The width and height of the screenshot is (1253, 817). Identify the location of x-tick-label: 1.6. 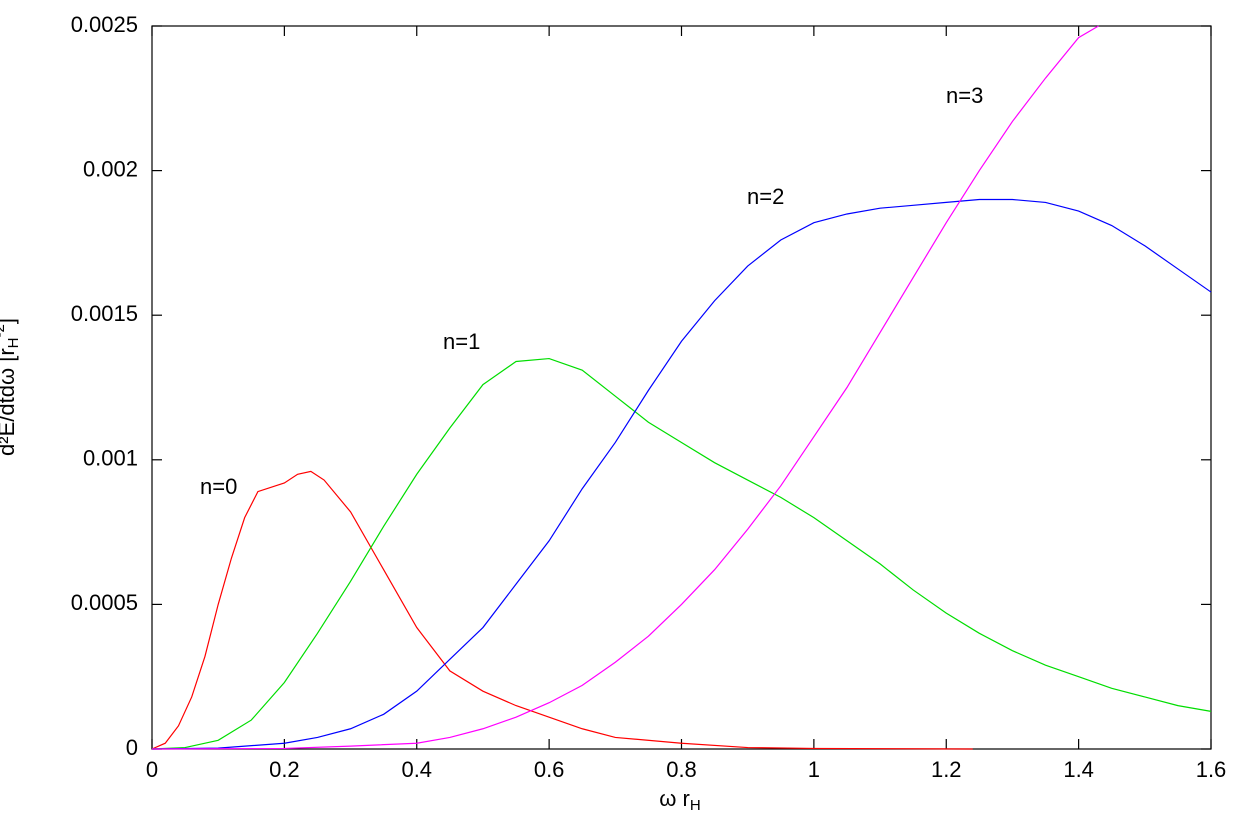
(1211, 769).